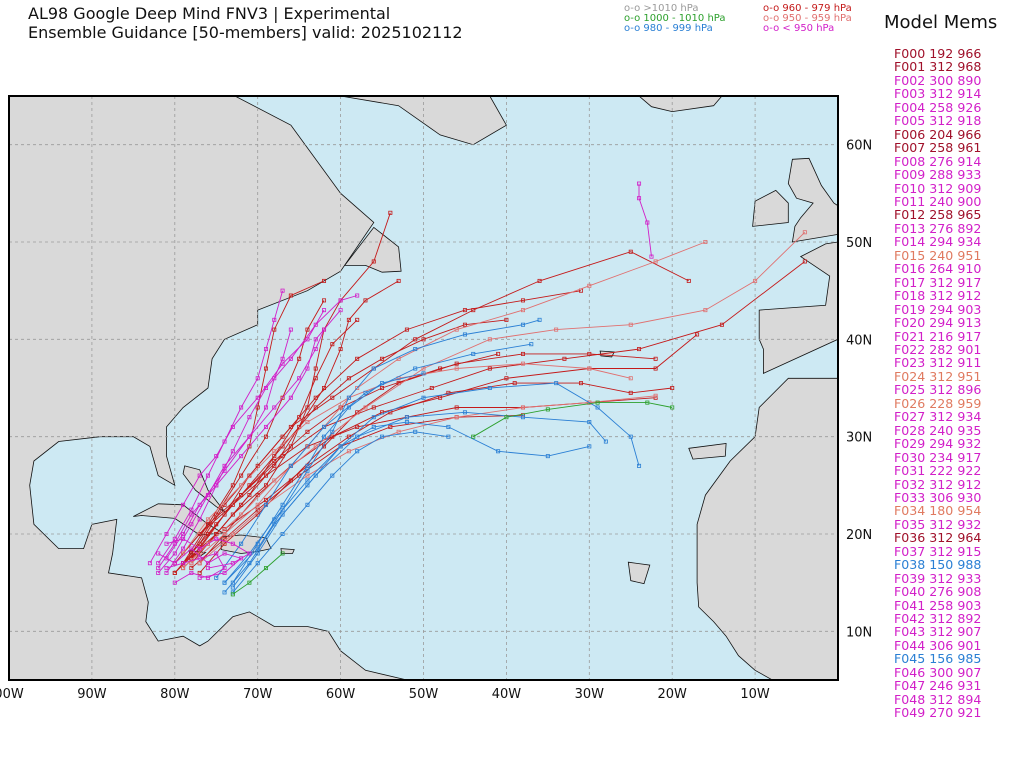  What do you see at coordinates (938, 336) in the screenshot?
I see `member-entry: F021 216 917` at bounding box center [938, 336].